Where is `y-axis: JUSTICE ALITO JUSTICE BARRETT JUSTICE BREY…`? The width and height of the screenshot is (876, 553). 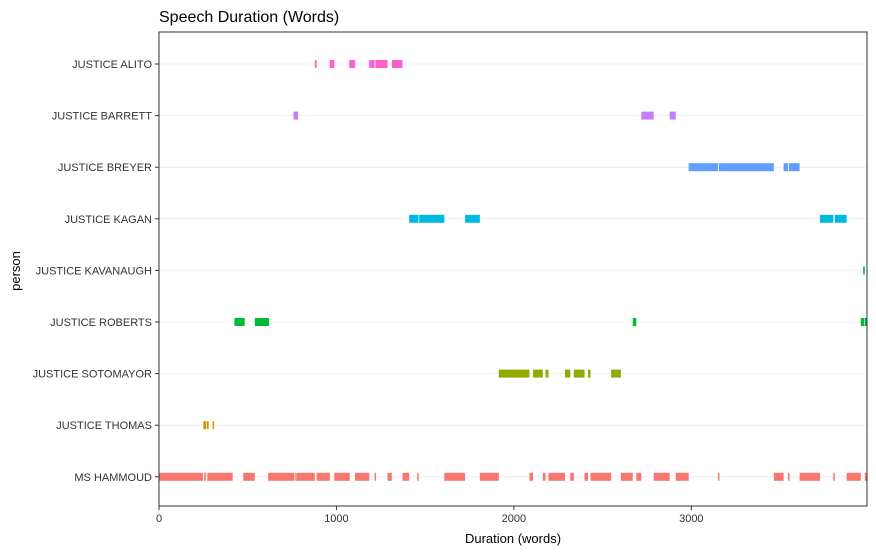 y-axis: JUSTICE ALITO JUSTICE BARRETT JUSTICE BREY… is located at coordinates (96, 271).